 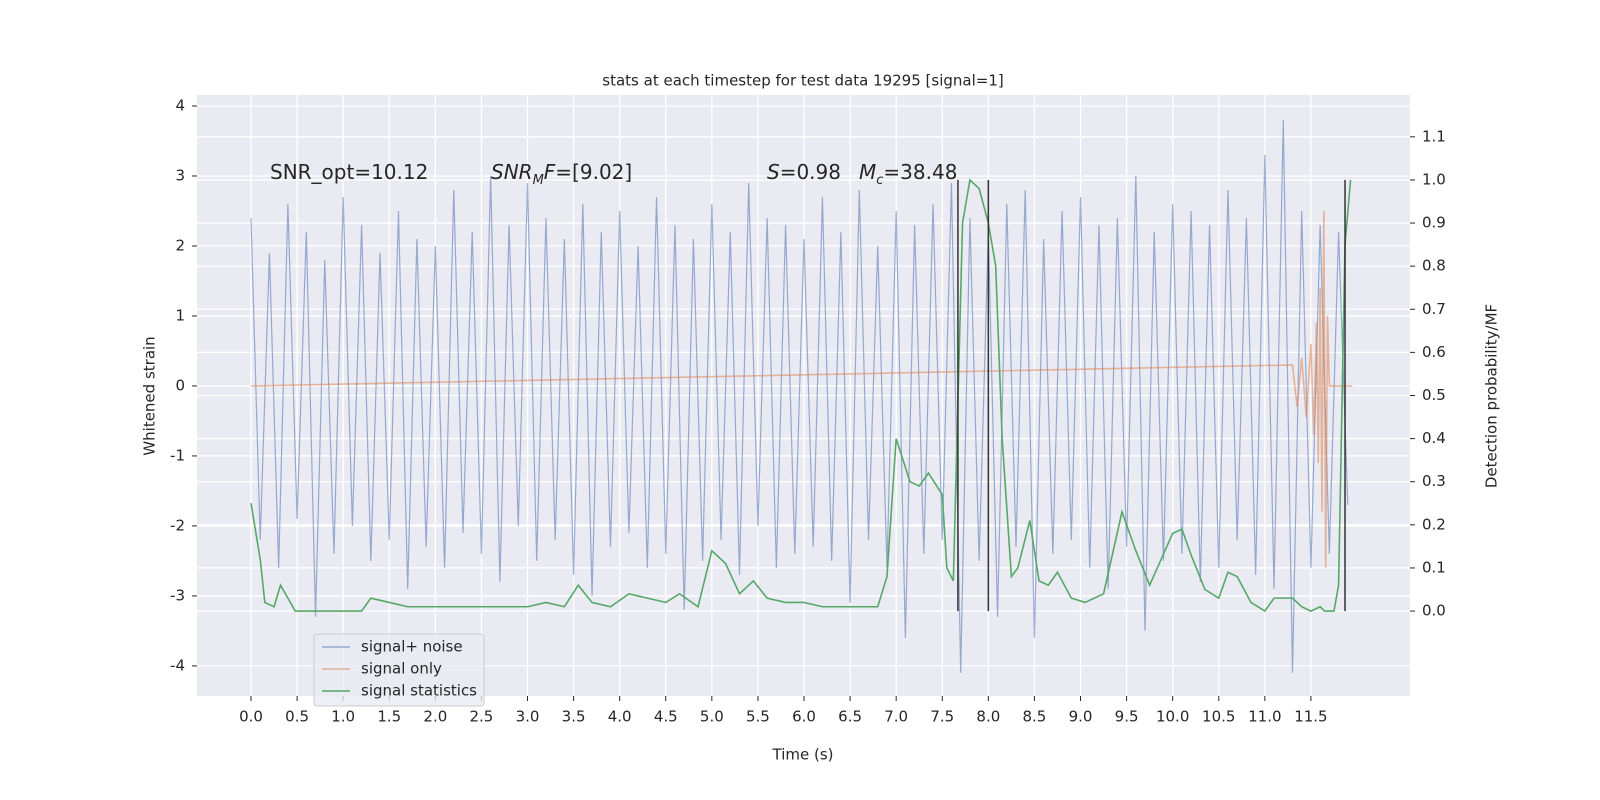 I want to click on x-tick-label: 11.5, so click(x=1310, y=717).